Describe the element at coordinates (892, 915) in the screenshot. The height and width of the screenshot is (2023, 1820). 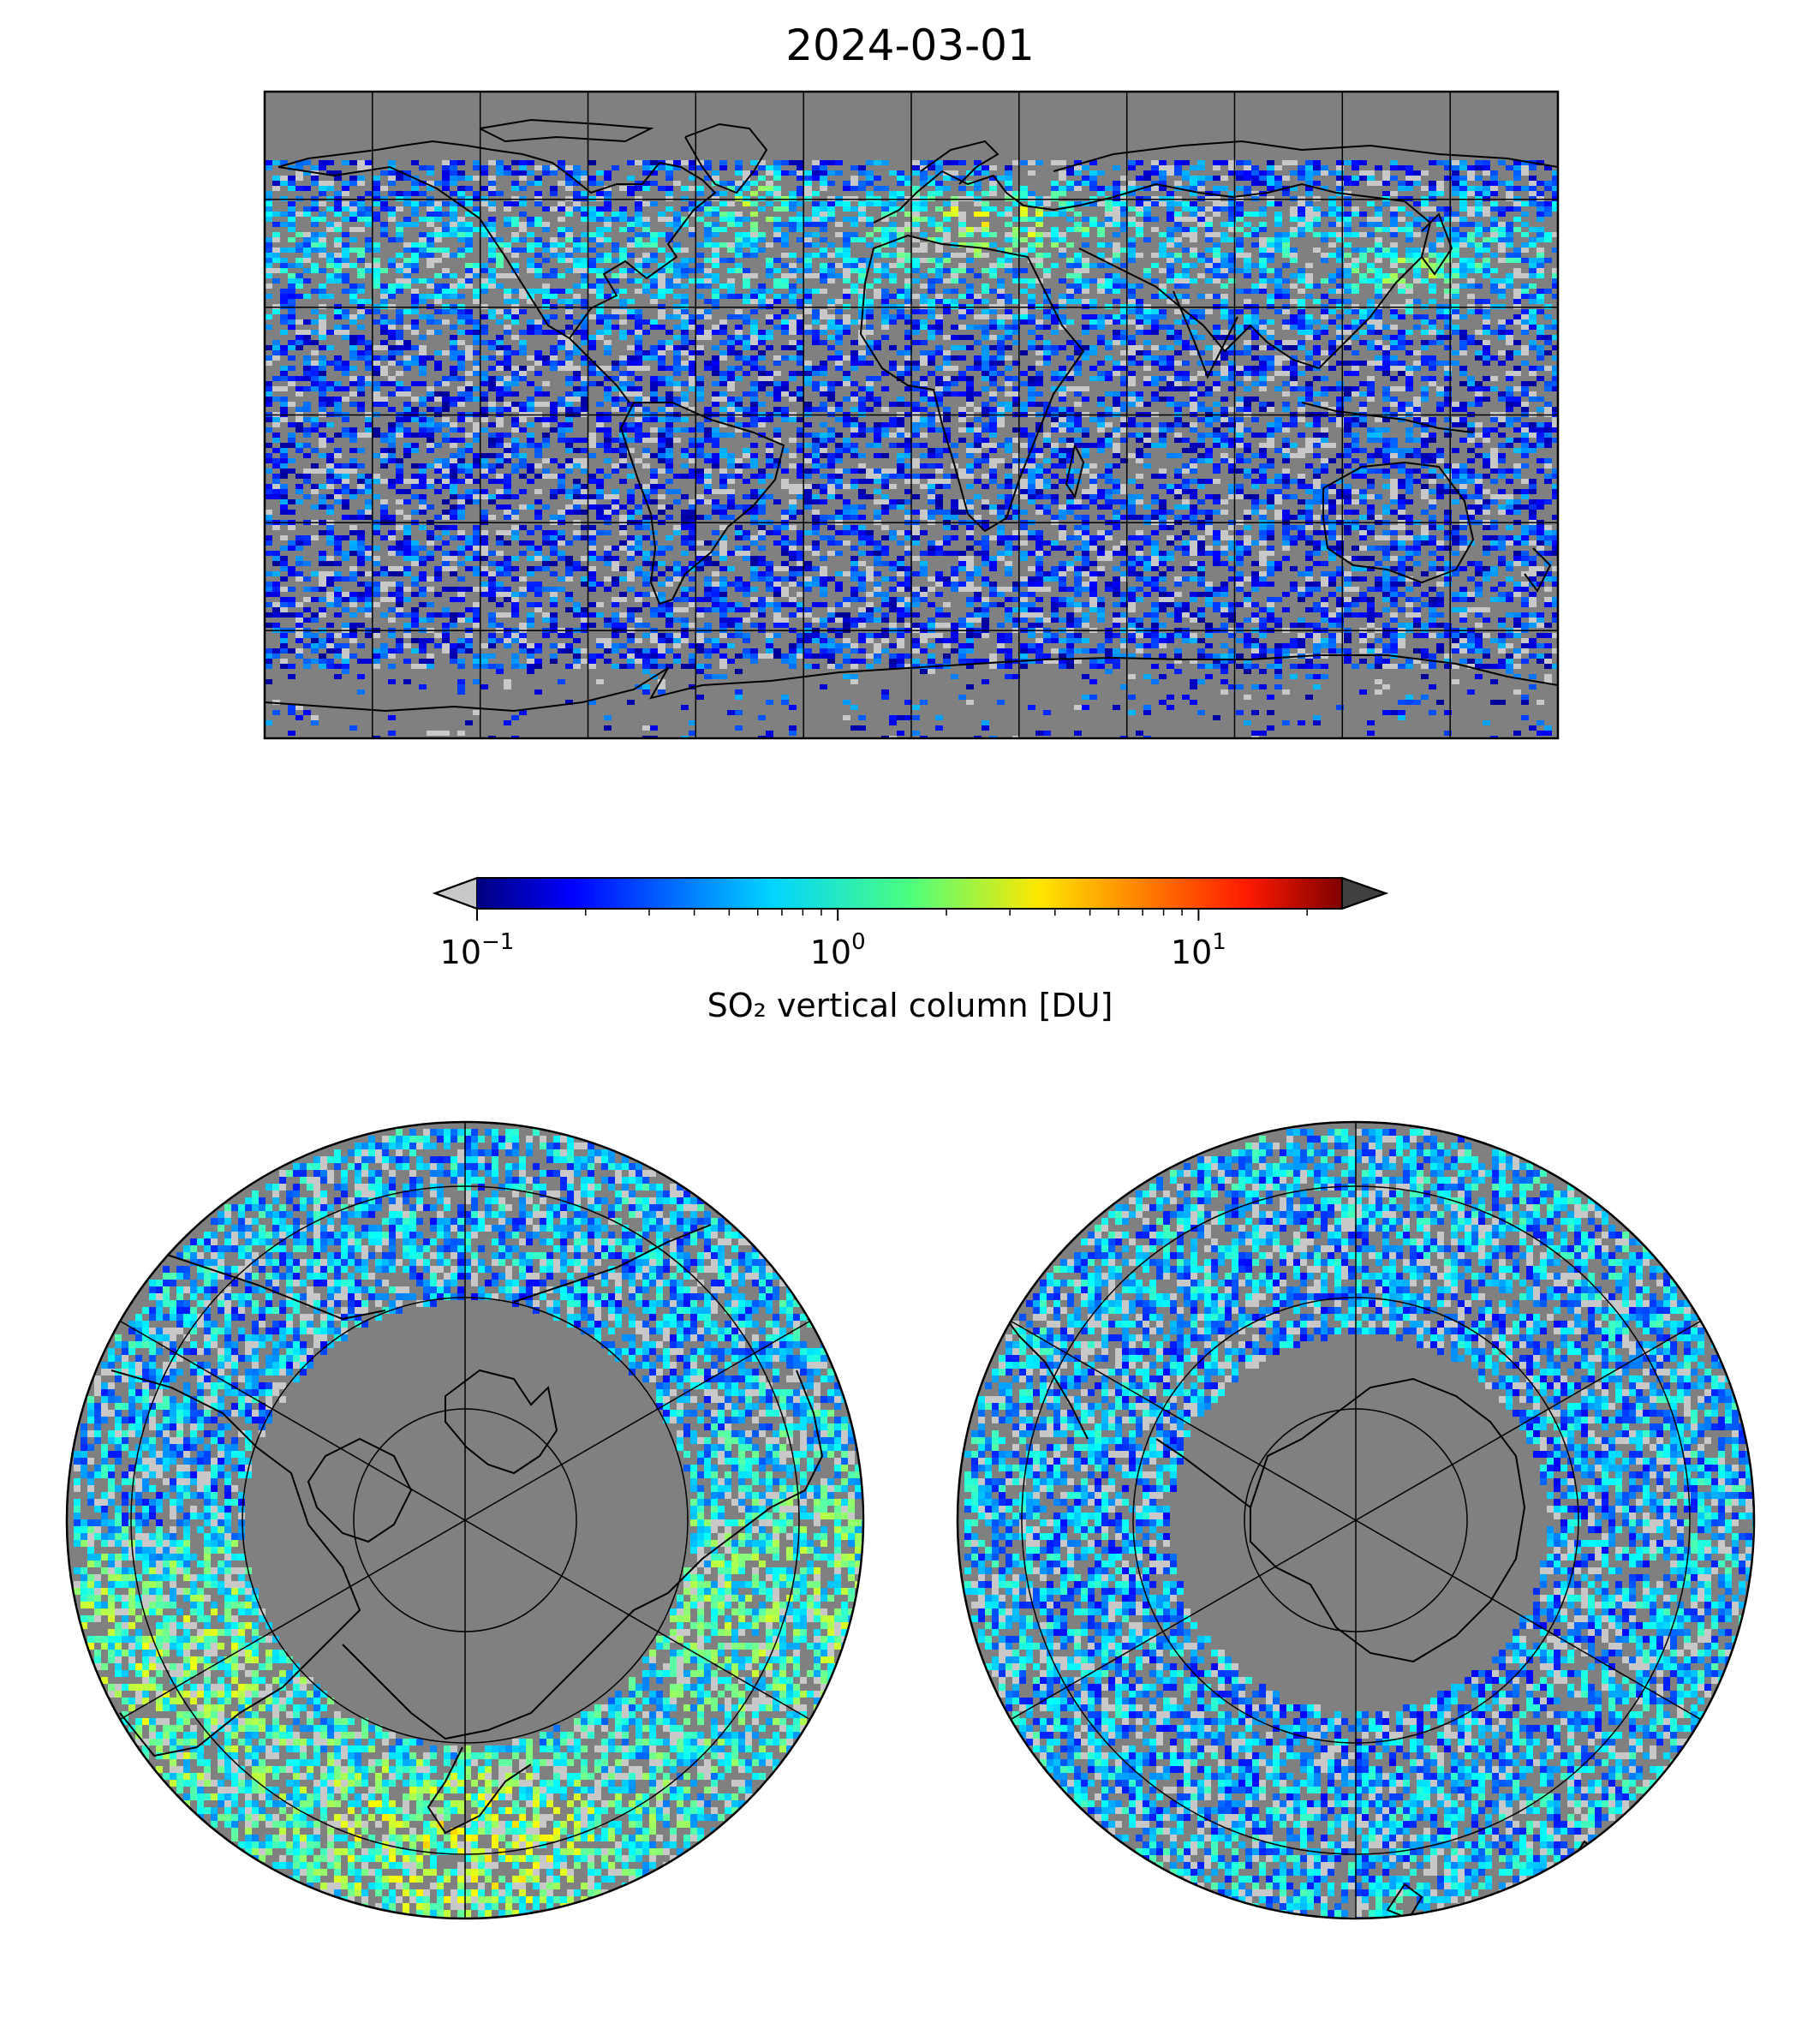
I see `colorbar-ticks` at that location.